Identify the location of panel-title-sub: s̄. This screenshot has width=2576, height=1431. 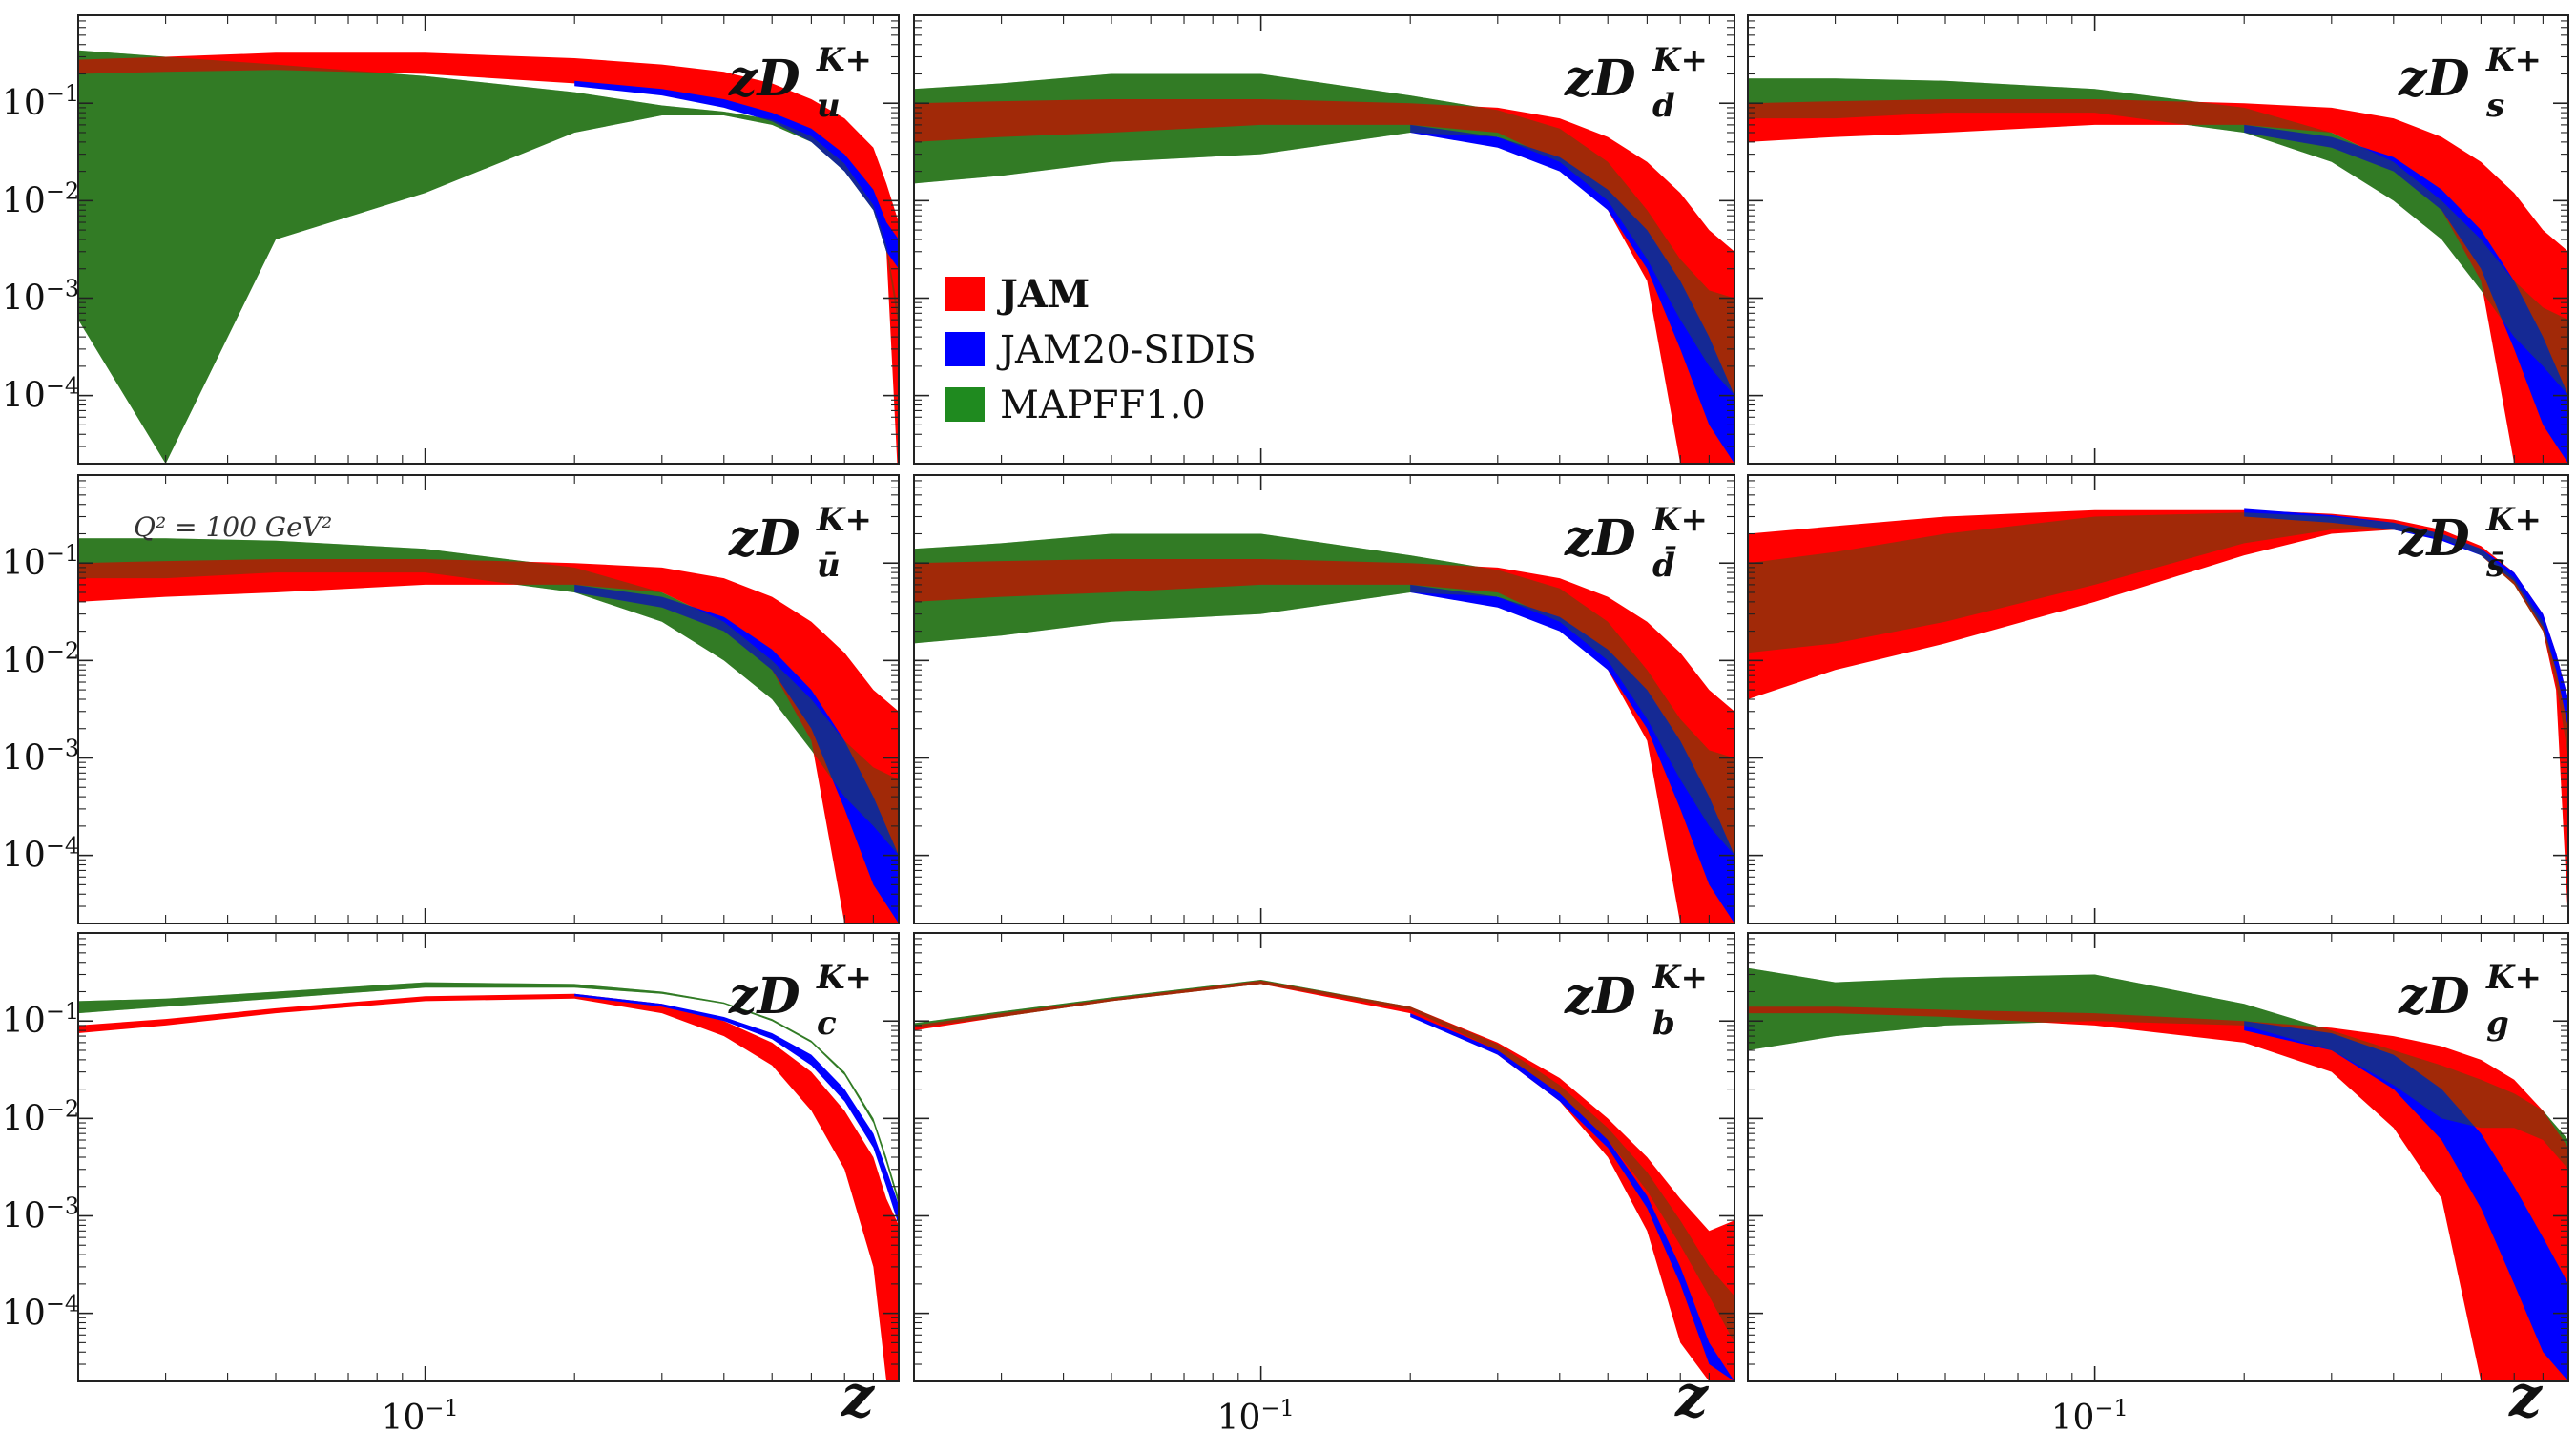
(2494, 566).